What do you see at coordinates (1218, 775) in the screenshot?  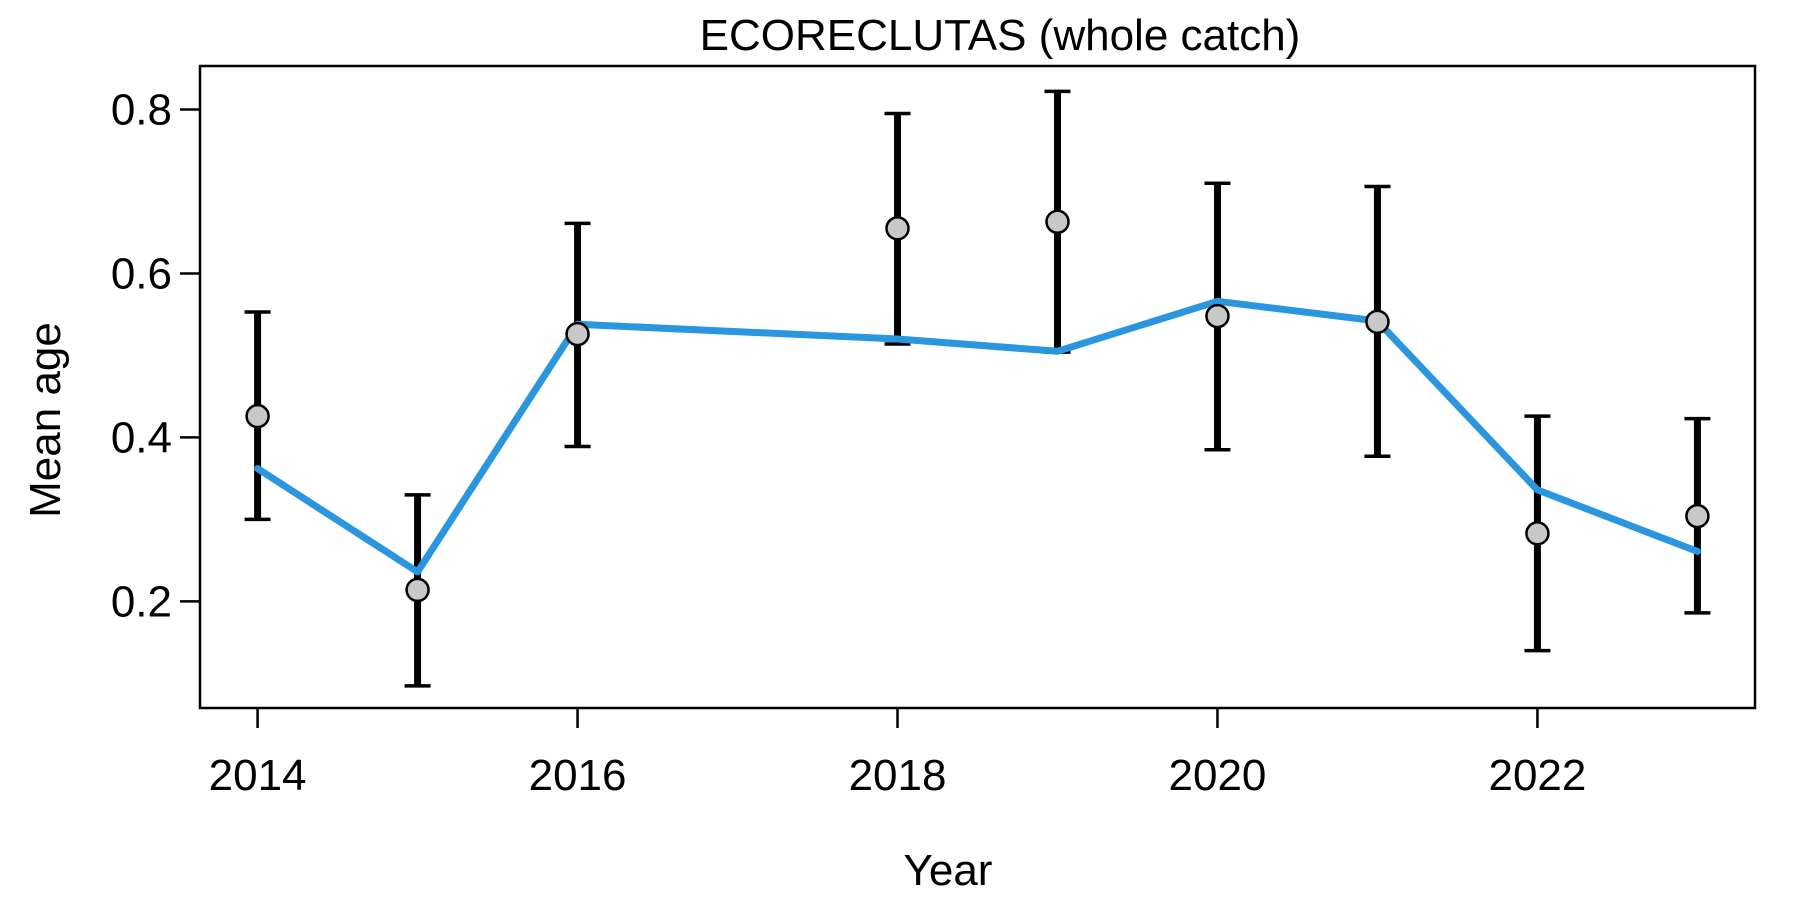 I see `x-tick-label: 2020` at bounding box center [1218, 775].